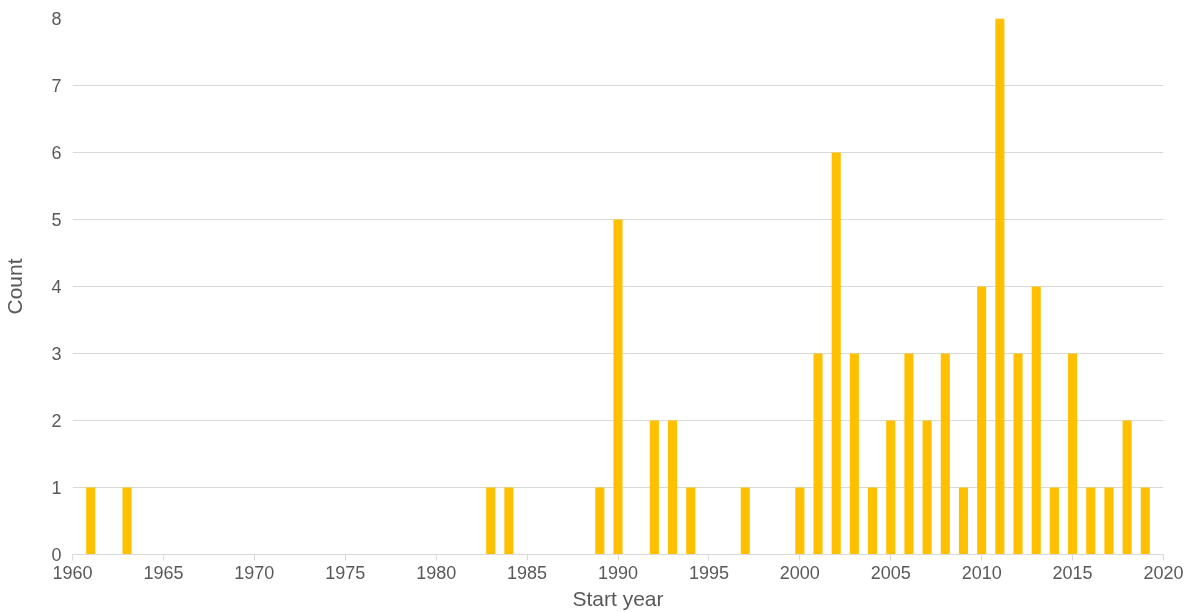 The height and width of the screenshot is (612, 1198). Describe the element at coordinates (56, 19) in the screenshot. I see `y-tick-label: 8` at that location.